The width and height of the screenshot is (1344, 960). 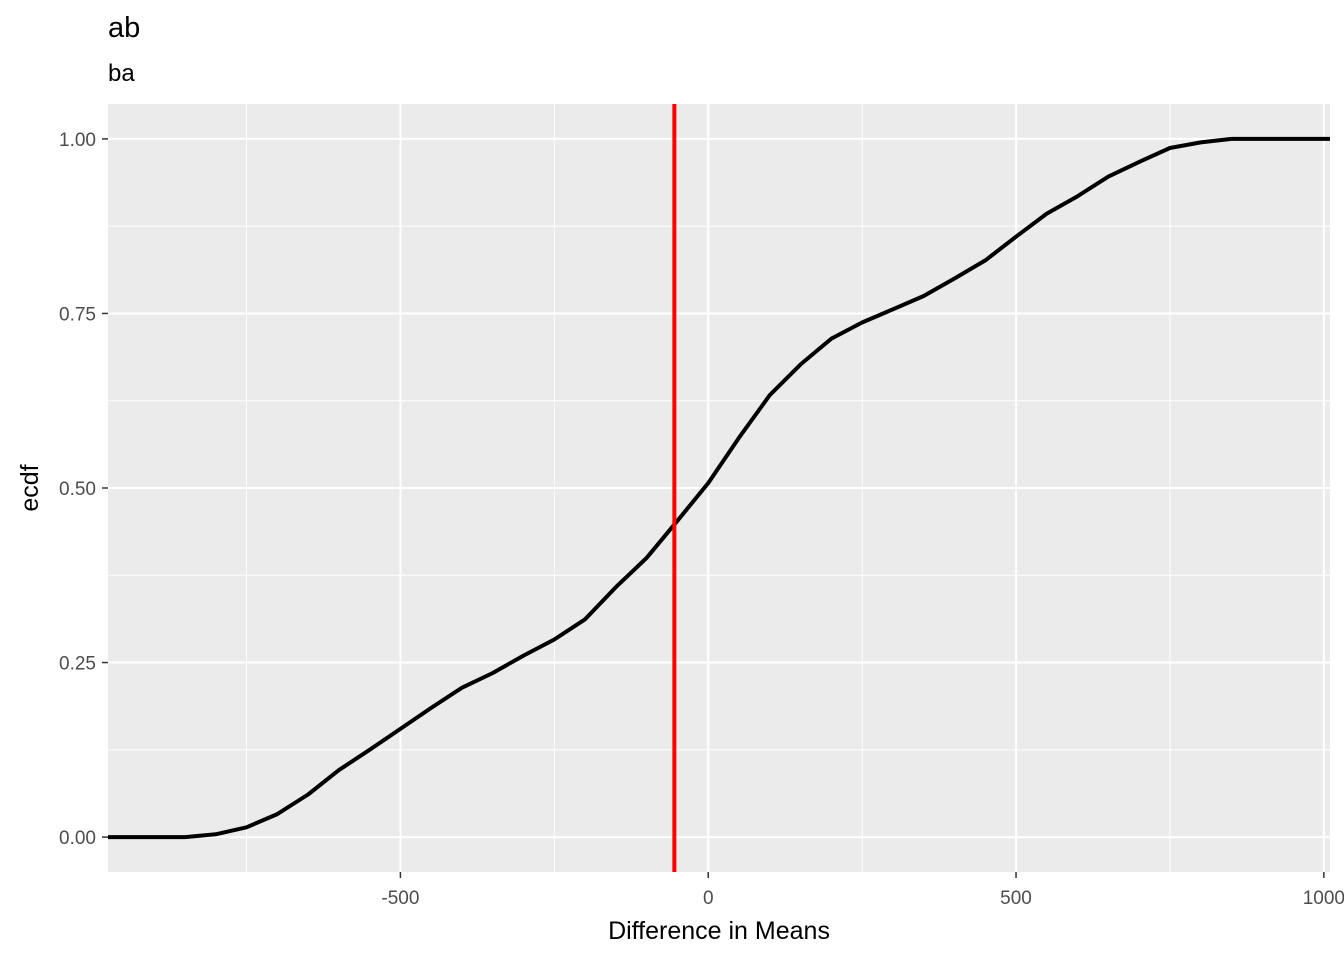 What do you see at coordinates (77, 838) in the screenshot?
I see `y-tick-label: 0.00` at bounding box center [77, 838].